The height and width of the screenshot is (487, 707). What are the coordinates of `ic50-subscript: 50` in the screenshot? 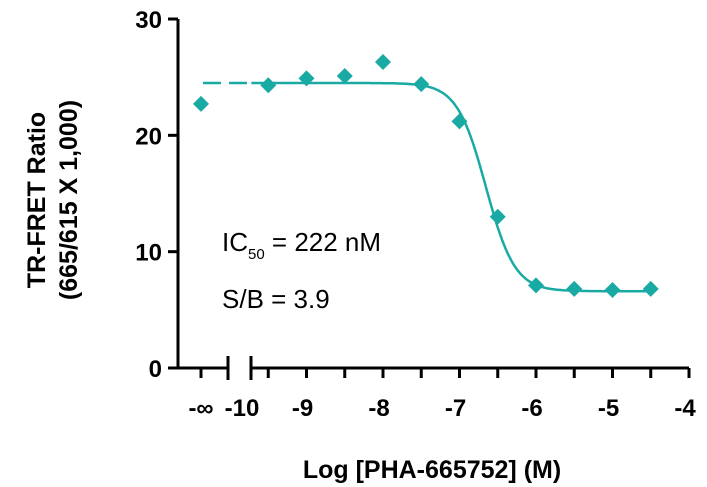 It's located at (256, 254).